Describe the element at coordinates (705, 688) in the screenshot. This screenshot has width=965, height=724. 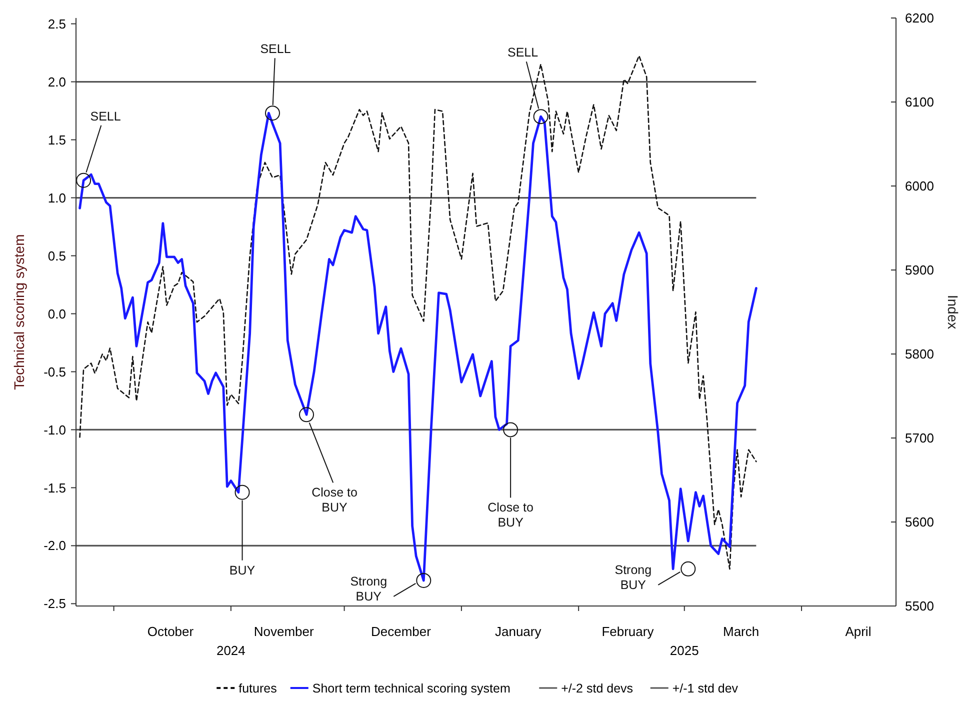
I see `legend-label: +/-1 std dev` at that location.